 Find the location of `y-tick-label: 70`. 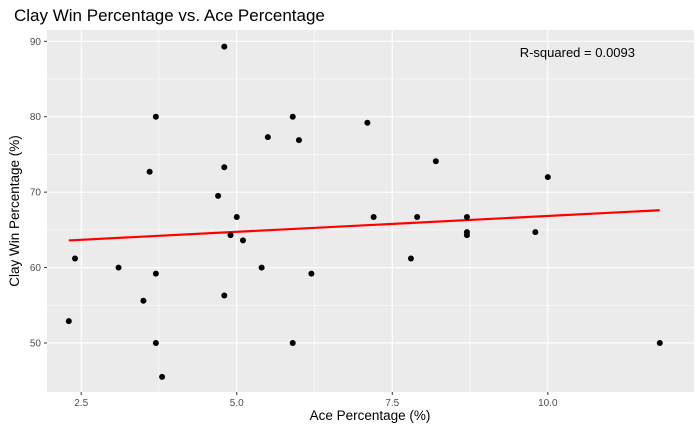

y-tick-label: 70 is located at coordinates (36, 193).